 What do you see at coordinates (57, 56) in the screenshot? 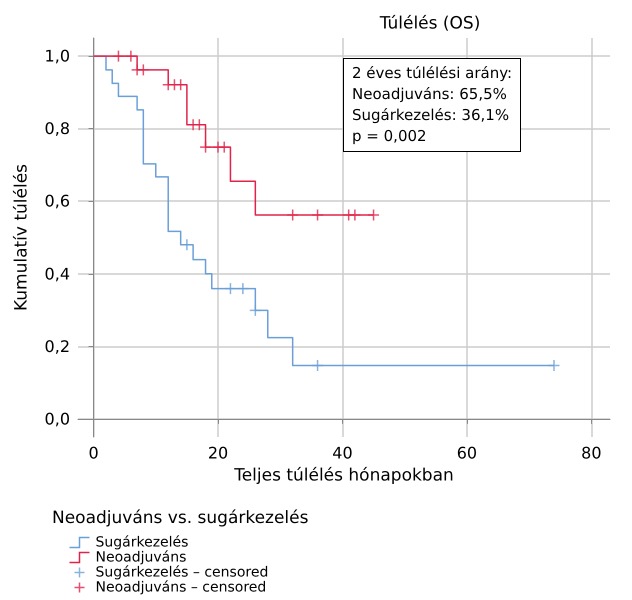
I see `y-tick-label: 1,0` at bounding box center [57, 56].